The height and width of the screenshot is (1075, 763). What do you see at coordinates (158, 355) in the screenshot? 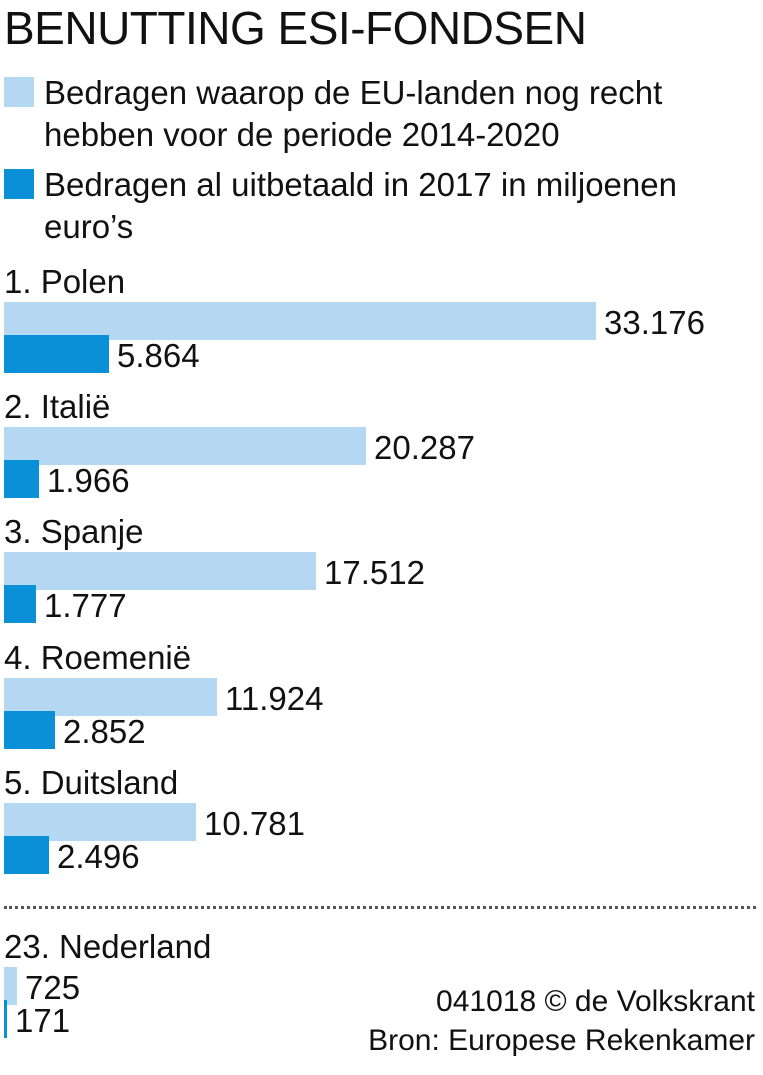
I see `value-label-paid-polen: 5.864` at bounding box center [158, 355].